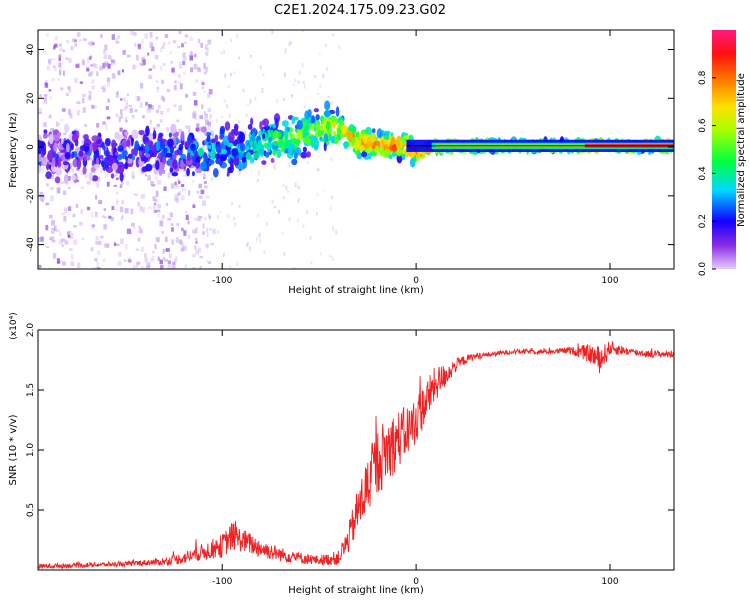 The width and height of the screenshot is (750, 600). Describe the element at coordinates (356, 290) in the screenshot. I see `spectrogram-x-label: Height of straight line (km)` at that location.